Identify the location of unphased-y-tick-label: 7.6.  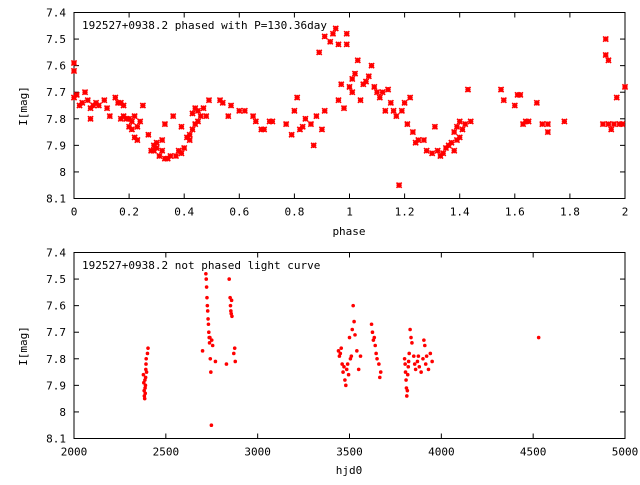
(56, 306).